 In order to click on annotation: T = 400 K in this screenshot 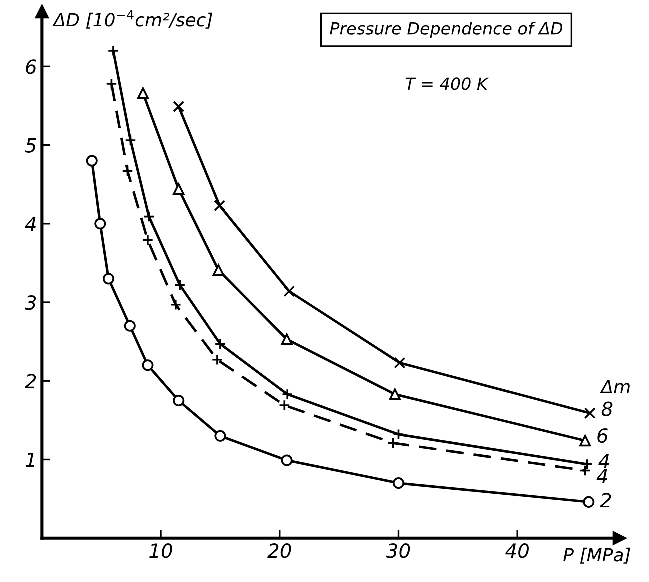, I will do `click(448, 84)`.